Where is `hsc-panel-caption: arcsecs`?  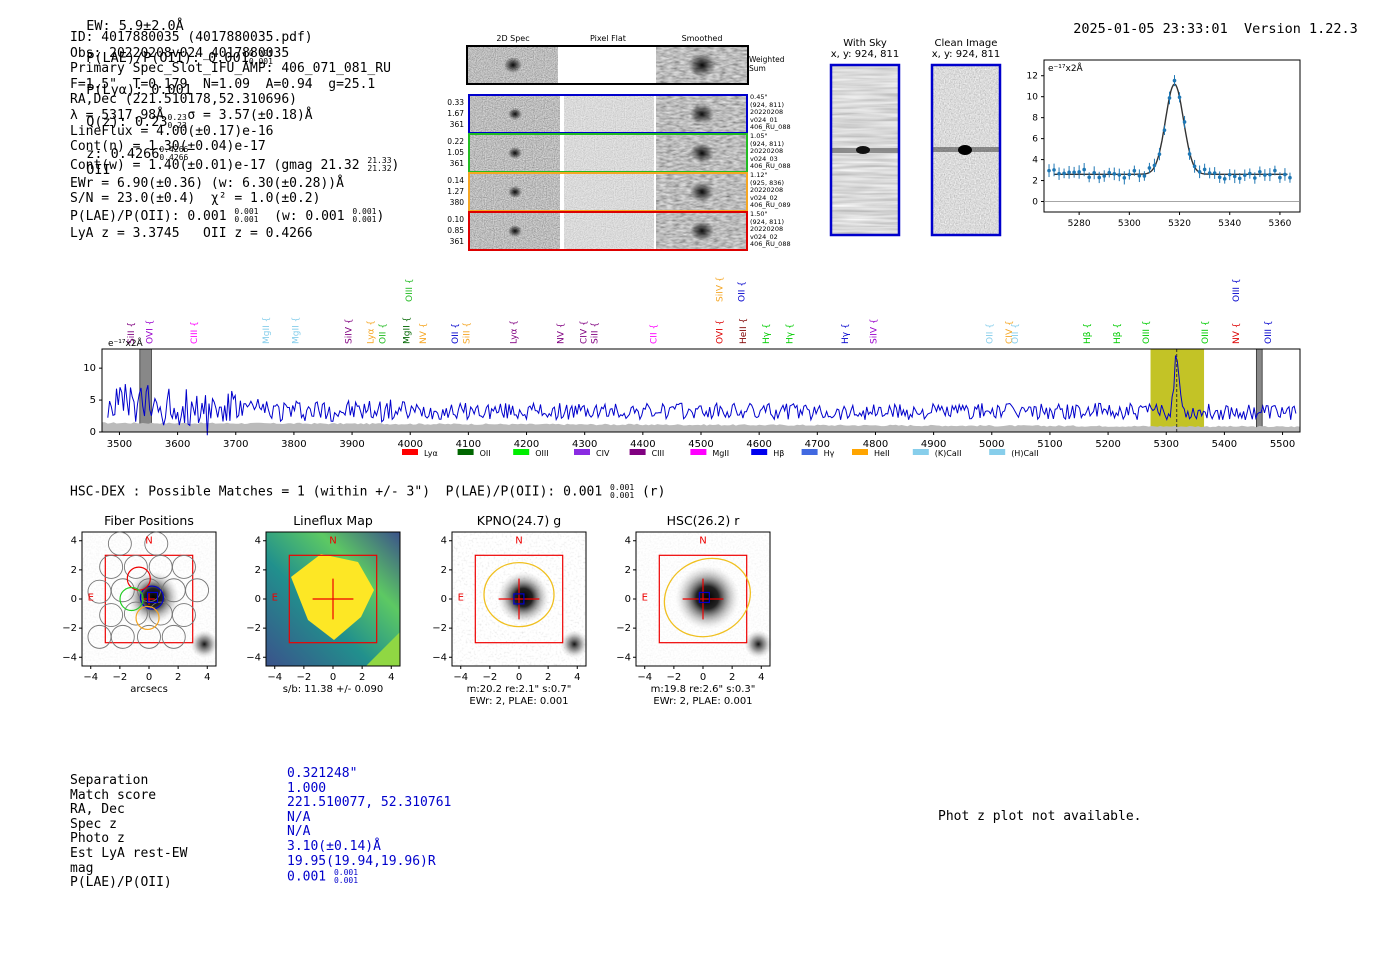 hsc-panel-caption: arcsecs is located at coordinates (149, 689).